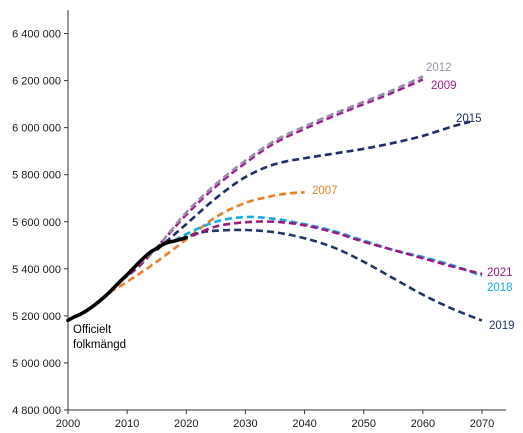 The height and width of the screenshot is (433, 523). I want to click on series-line-2007, so click(206, 242).